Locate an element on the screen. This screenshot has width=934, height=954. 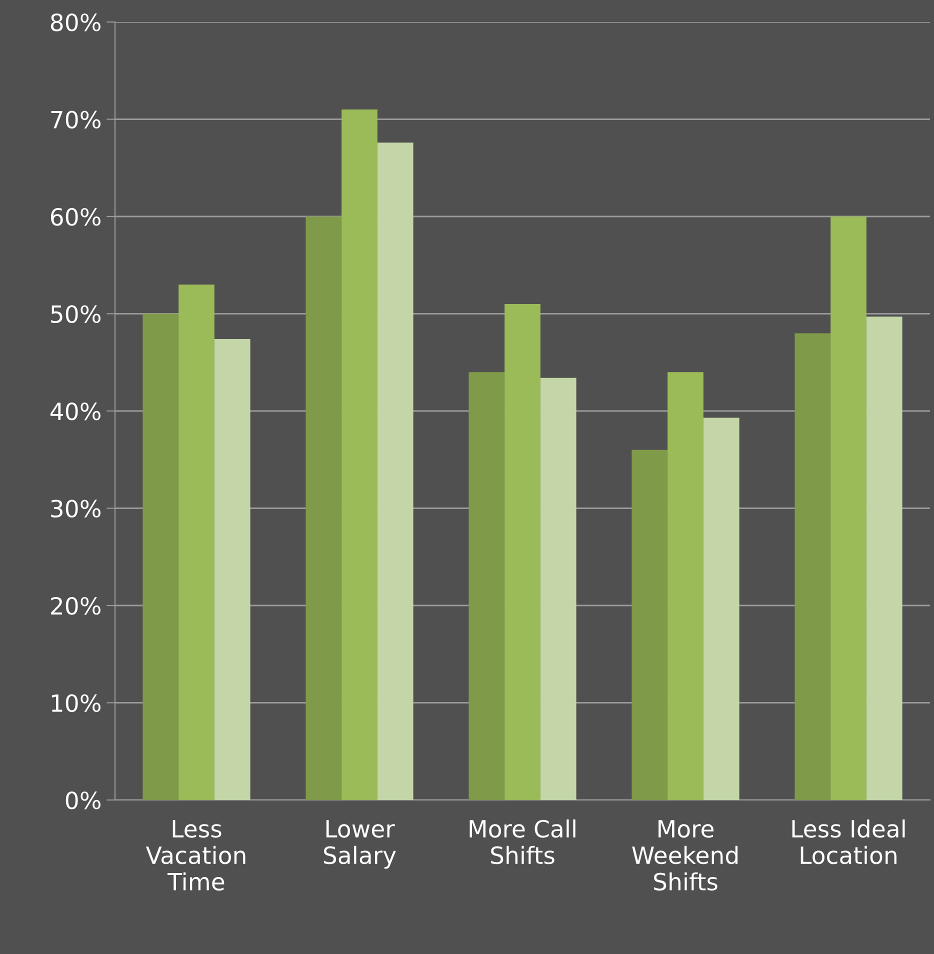
y-tick-label: 60% is located at coordinates (75, 217).